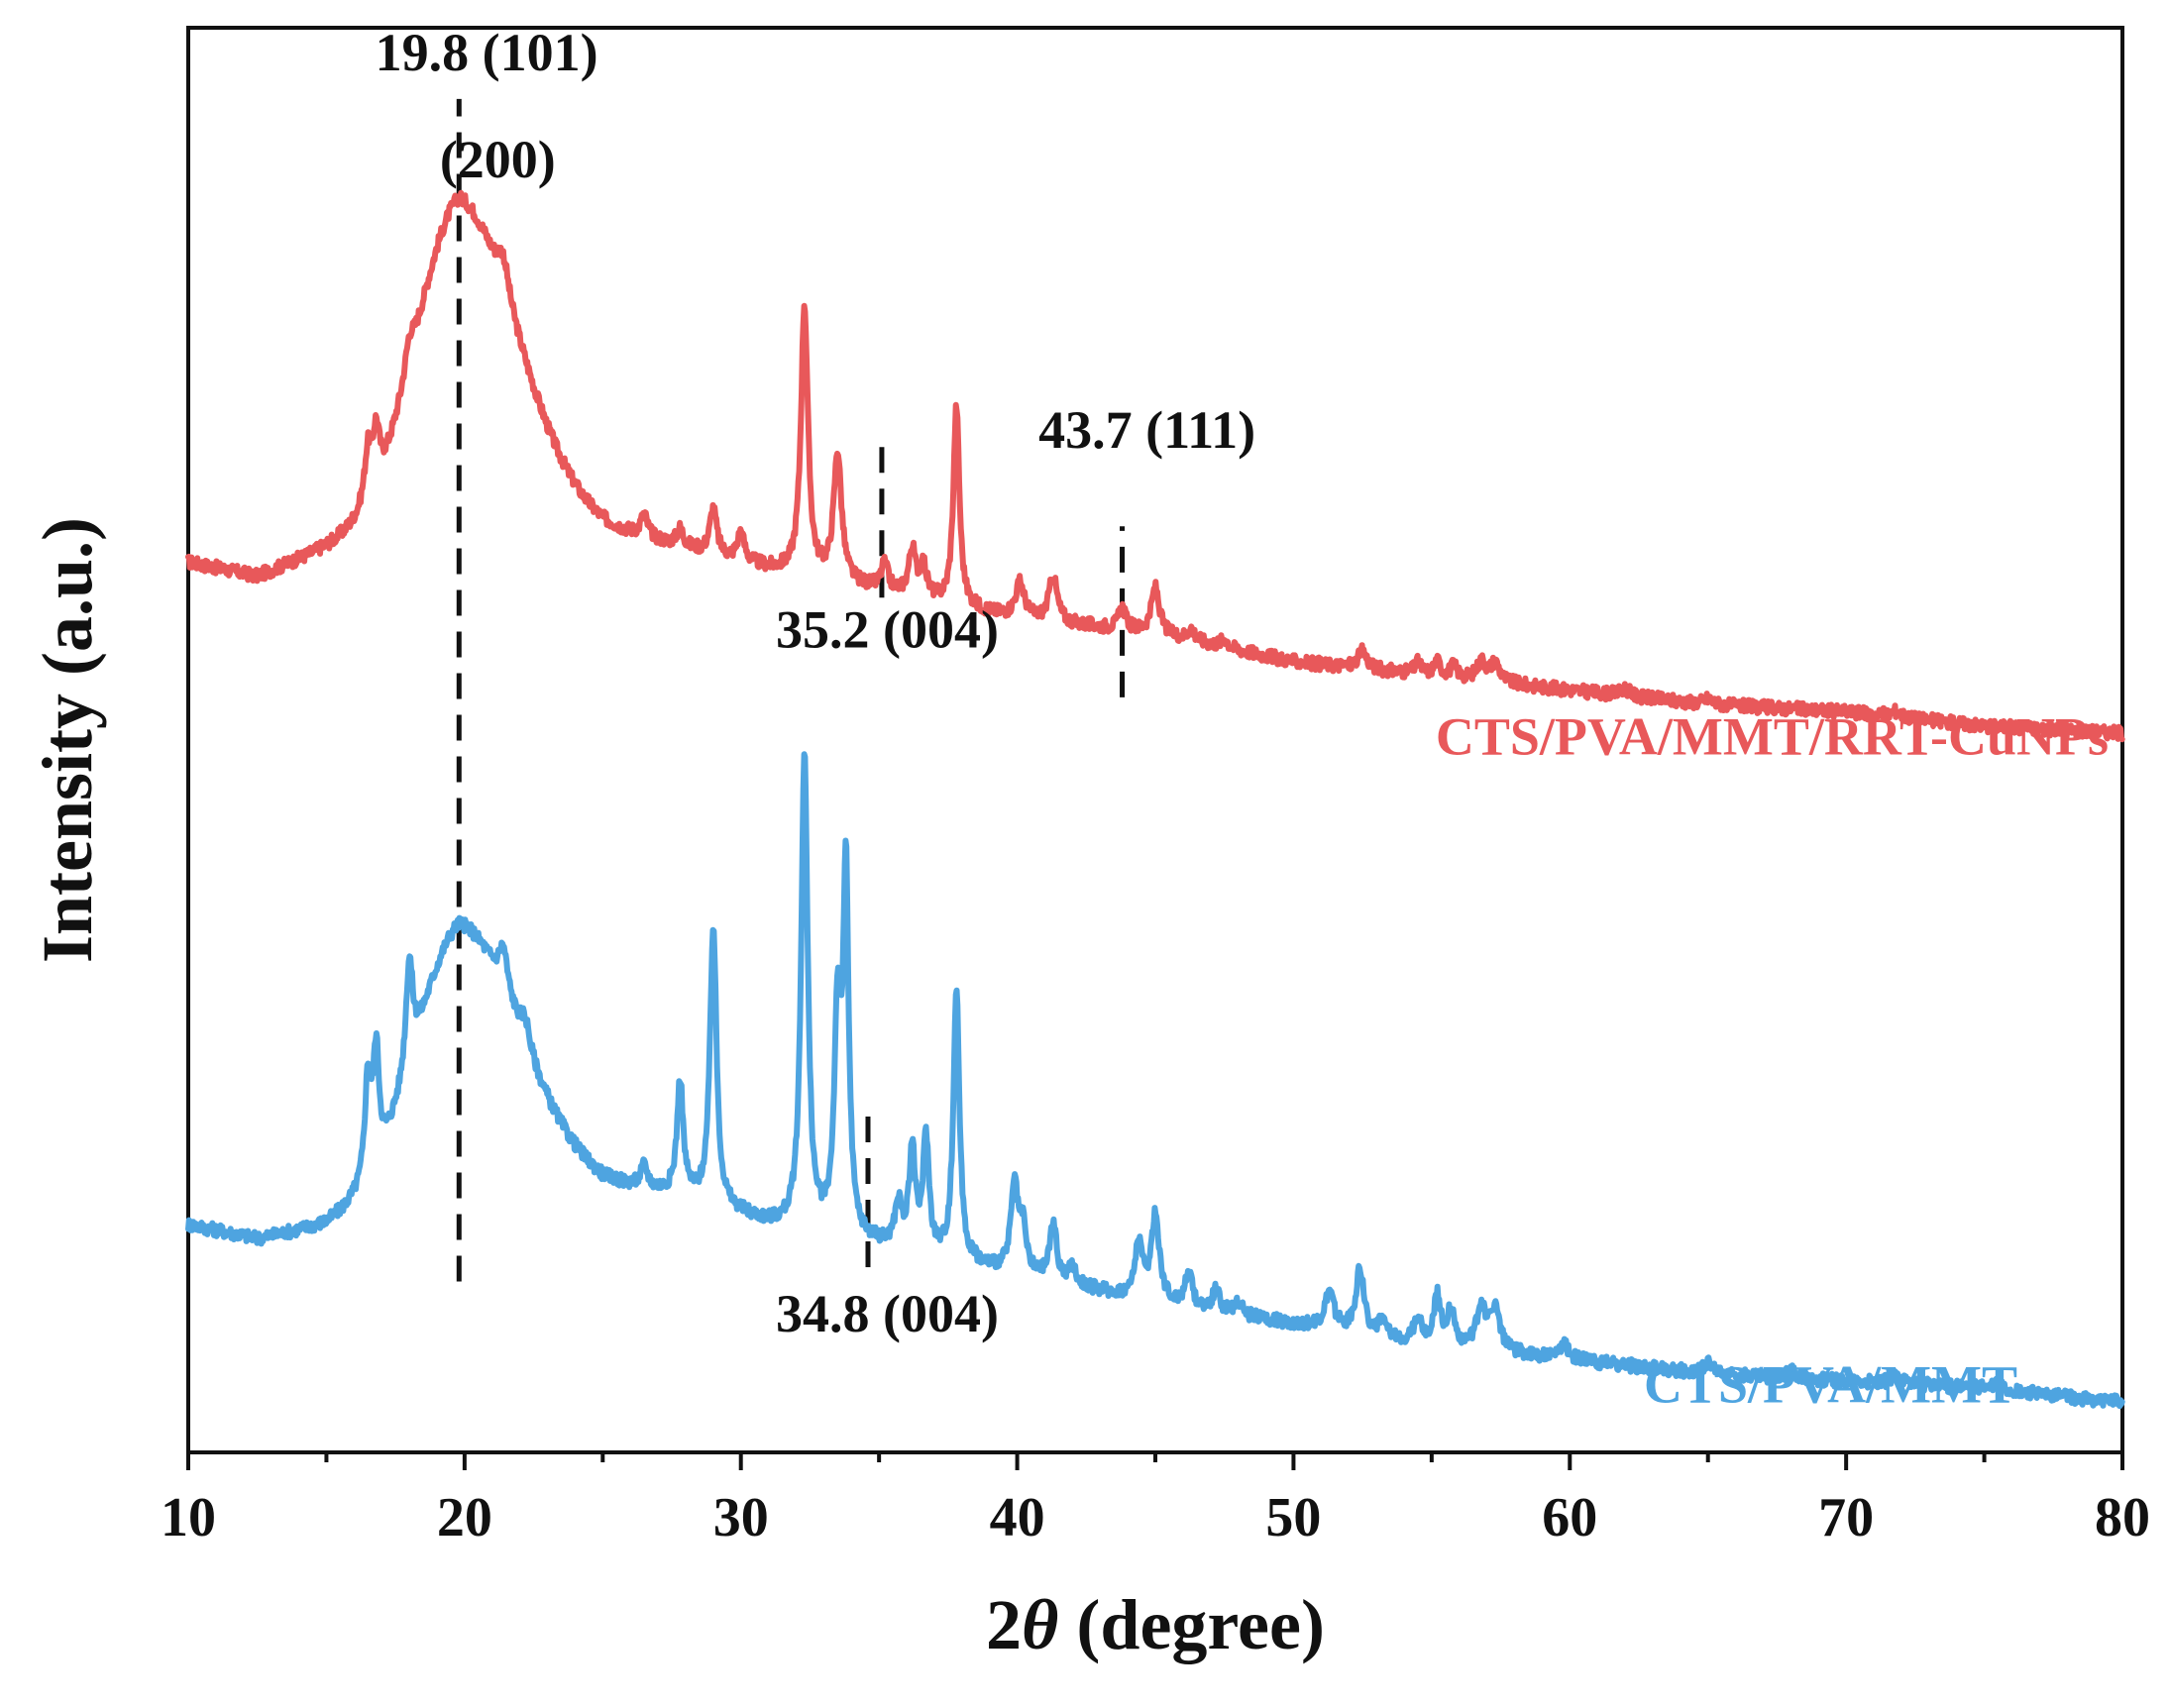 The image size is (2170, 1708). What do you see at coordinates (1569, 1517) in the screenshot?
I see `x-tick-label-60: 60` at bounding box center [1569, 1517].